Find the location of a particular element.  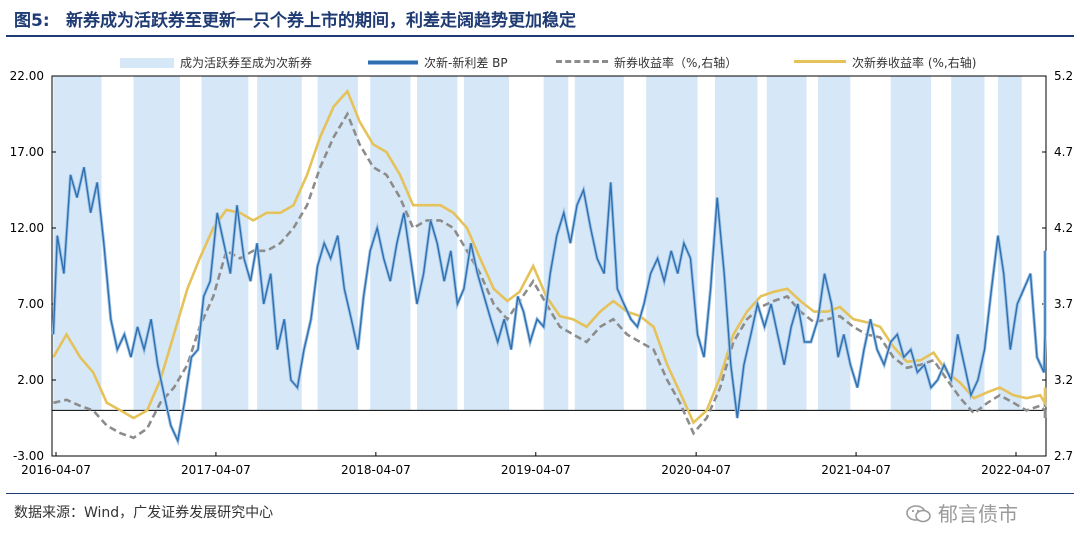

x-tick-label-1: 2017-04-07 is located at coordinates (216, 470).